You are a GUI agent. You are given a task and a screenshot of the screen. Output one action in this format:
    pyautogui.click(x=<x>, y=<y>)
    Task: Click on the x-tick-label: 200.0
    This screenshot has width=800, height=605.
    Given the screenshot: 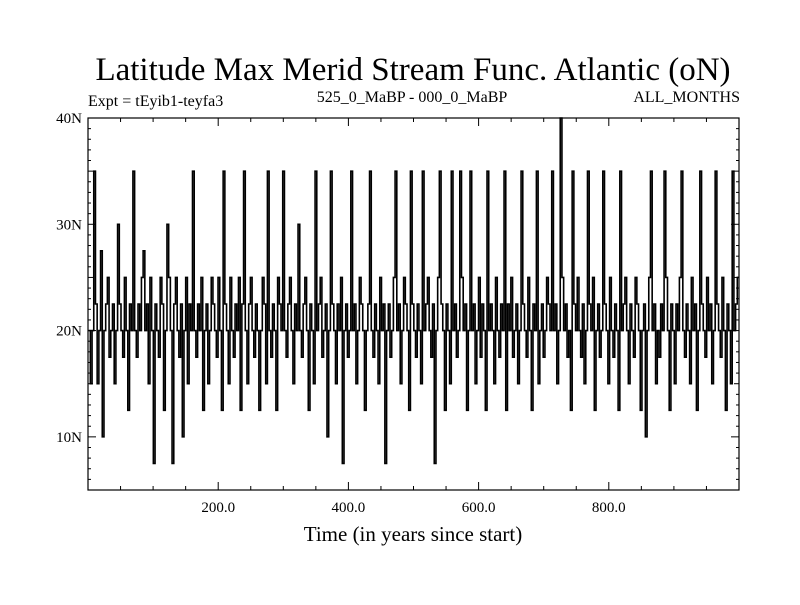 What is the action you would take?
    pyautogui.click(x=218, y=508)
    